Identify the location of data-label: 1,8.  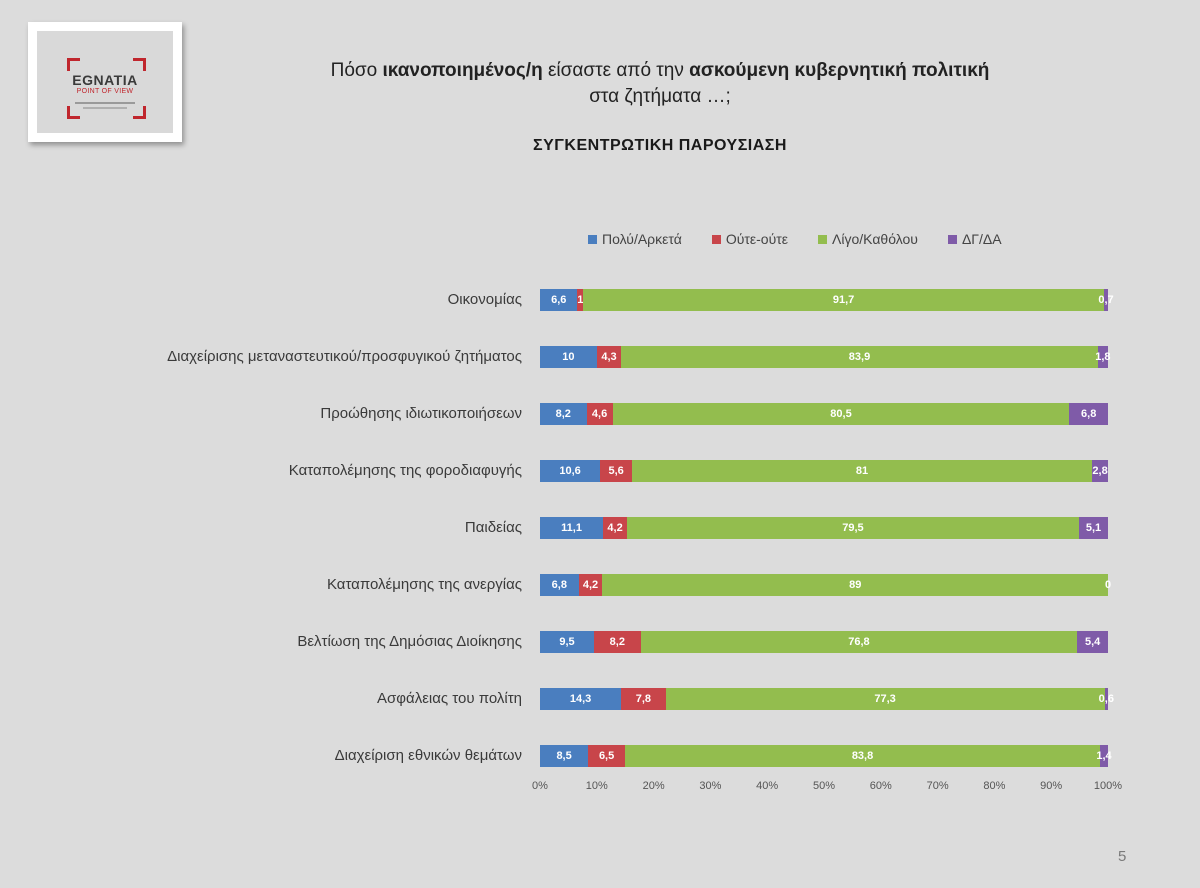
(1103, 357).